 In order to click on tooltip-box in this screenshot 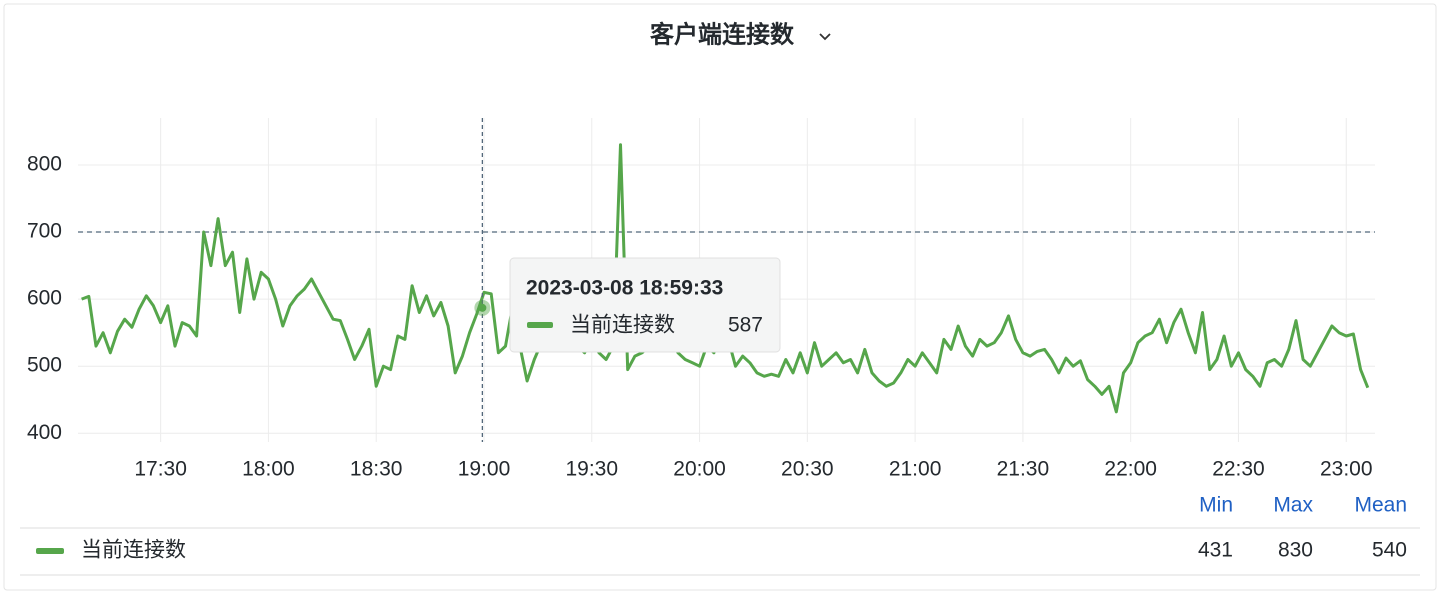, I will do `click(645, 305)`.